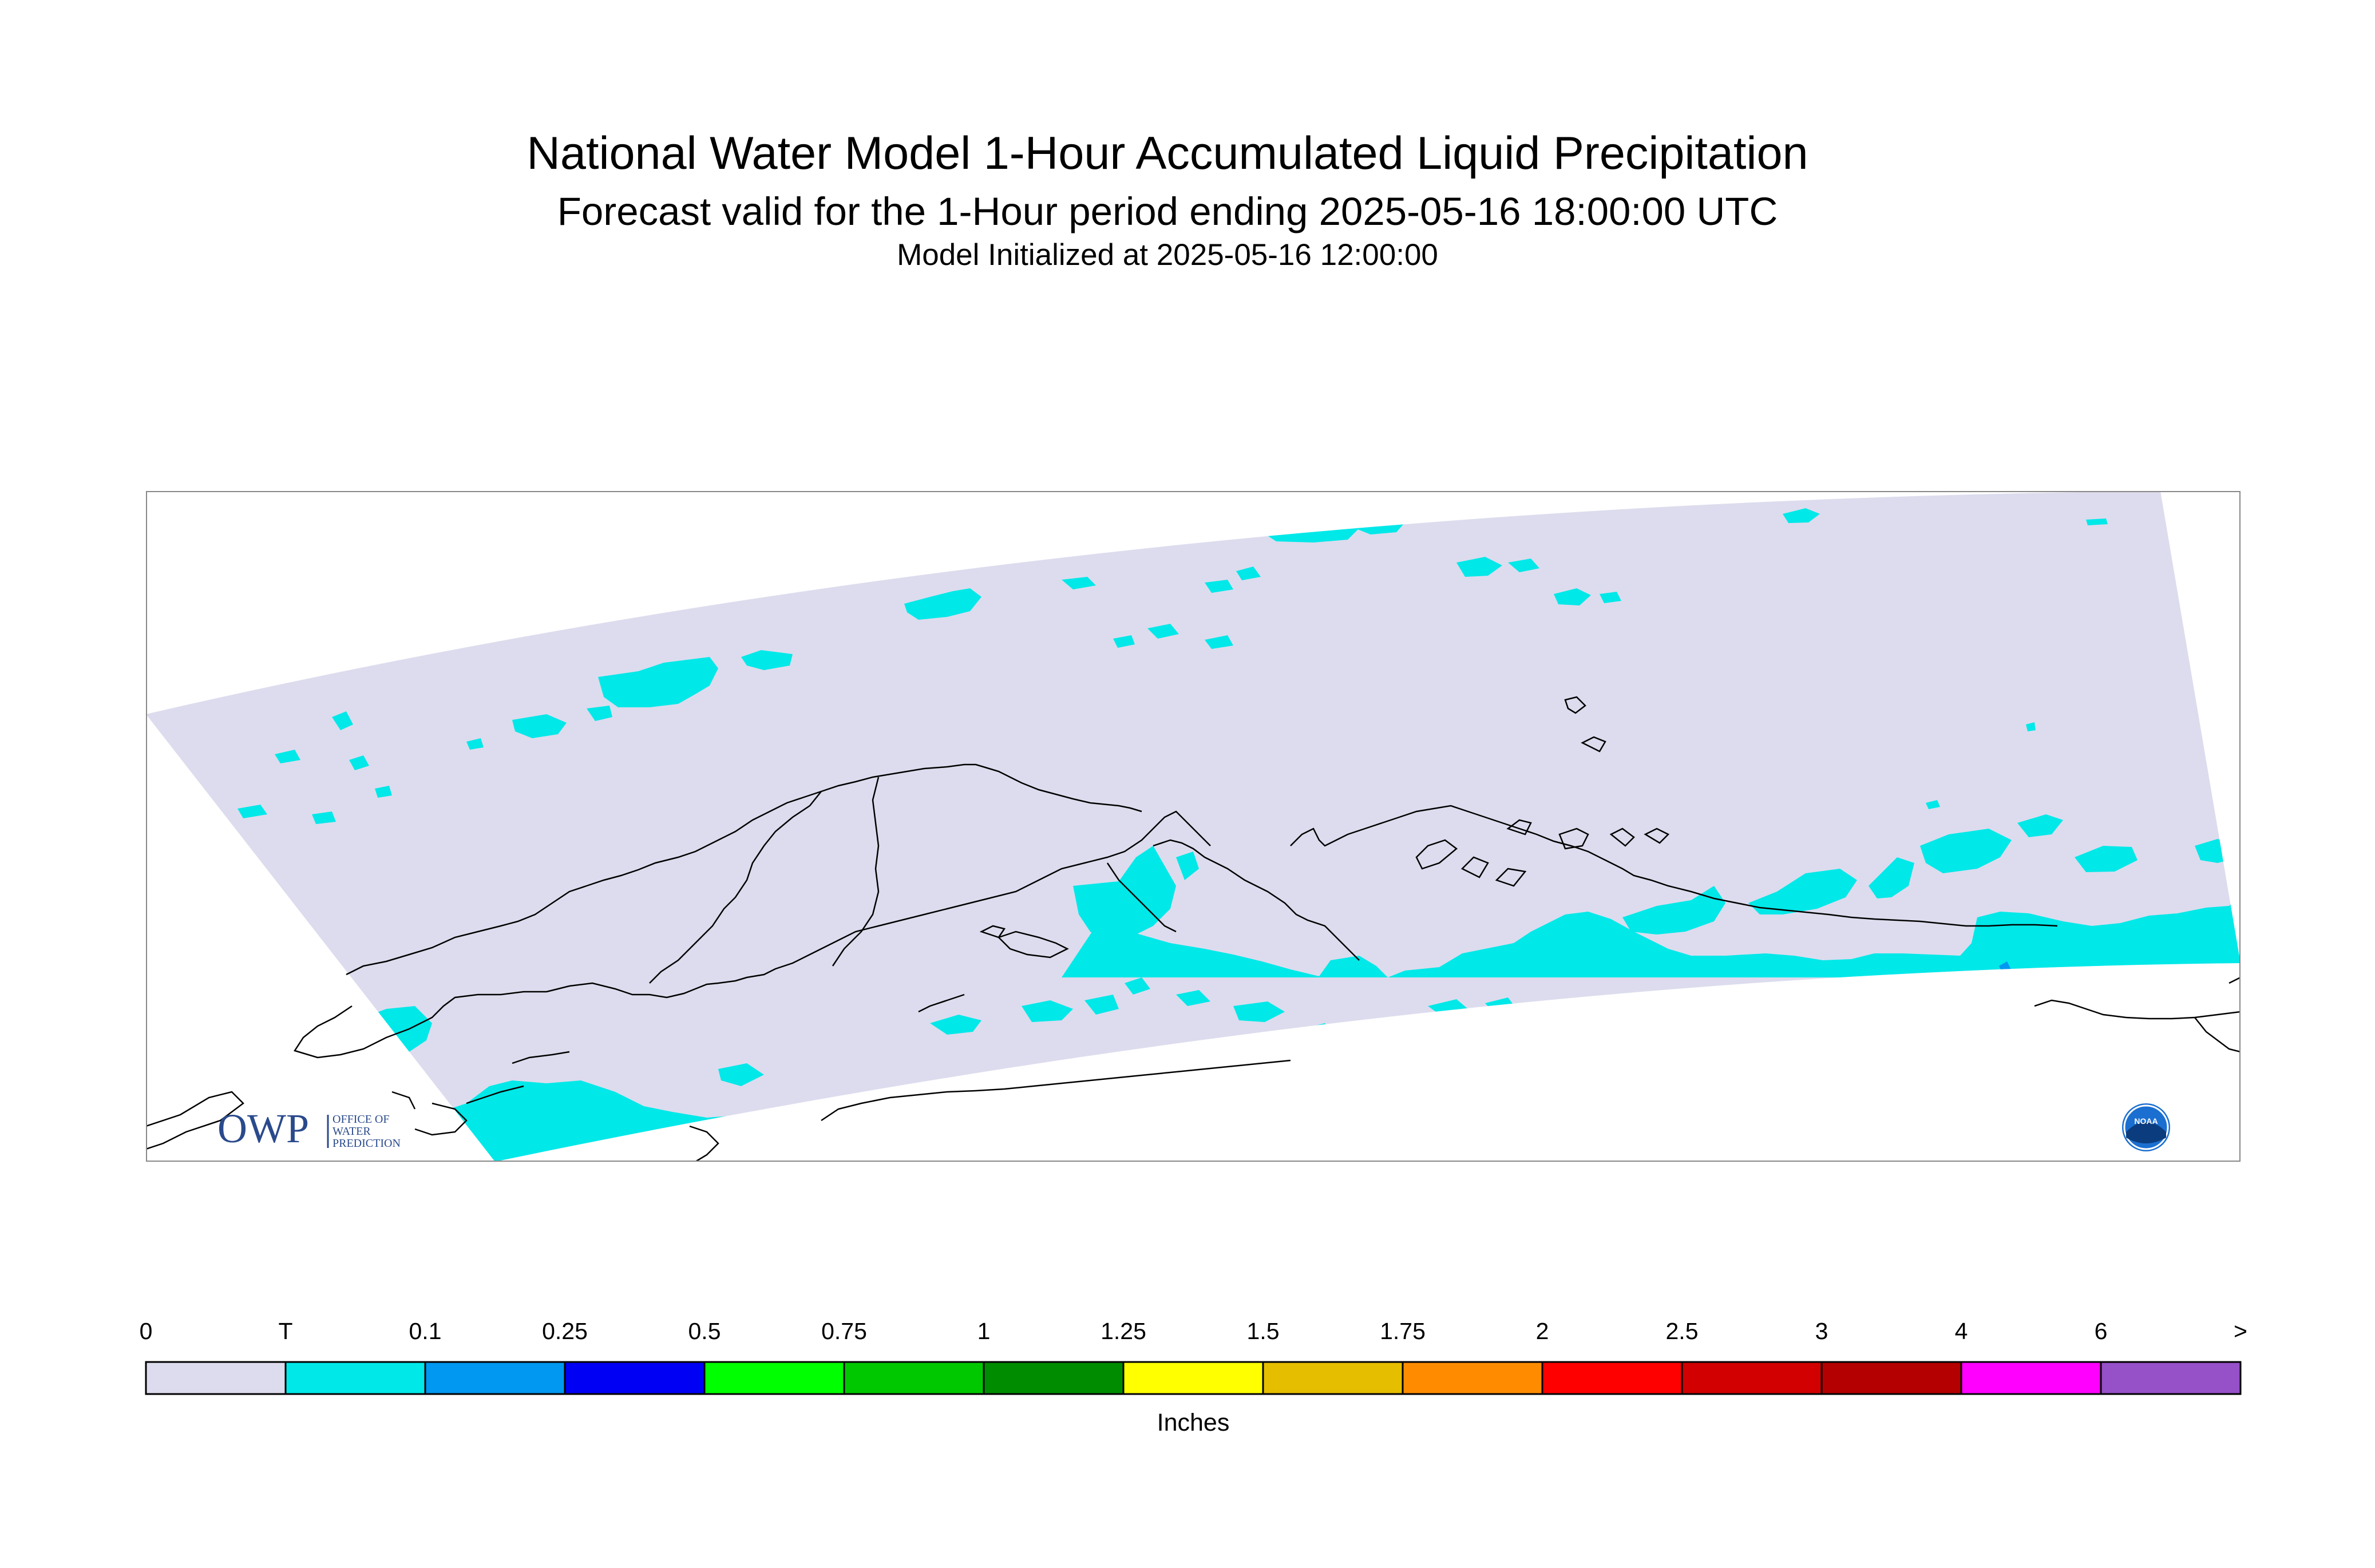 Image resolution: width=2375 pixels, height=1568 pixels. Describe the element at coordinates (146, 1331) in the screenshot. I see `legend-tick-label: 0` at that location.